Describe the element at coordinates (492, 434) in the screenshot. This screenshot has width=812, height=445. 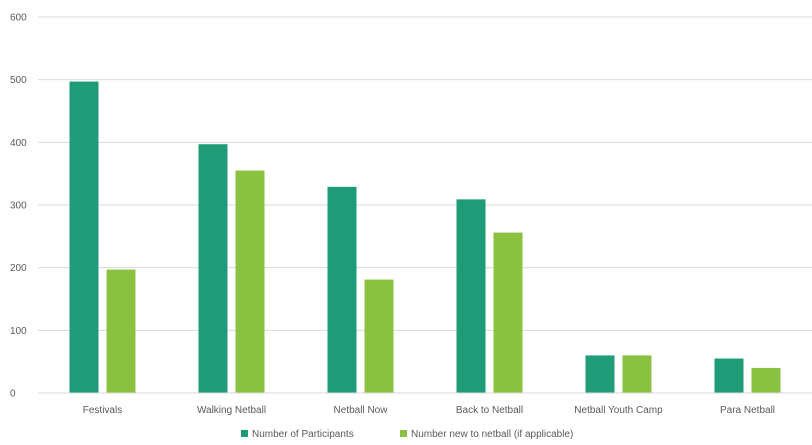
I see `legend-label: Number new to netball (if applicable)` at that location.